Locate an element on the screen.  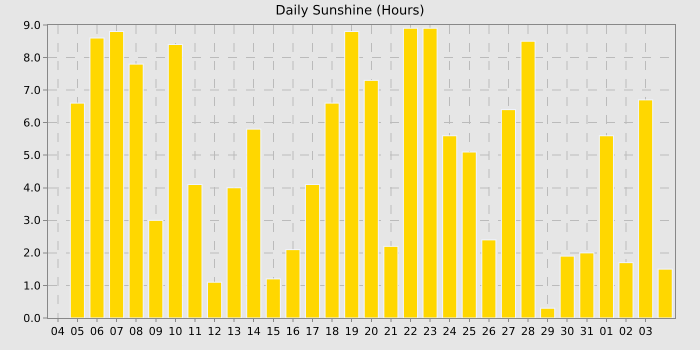
x-tick-label: 04 is located at coordinates (57, 331).